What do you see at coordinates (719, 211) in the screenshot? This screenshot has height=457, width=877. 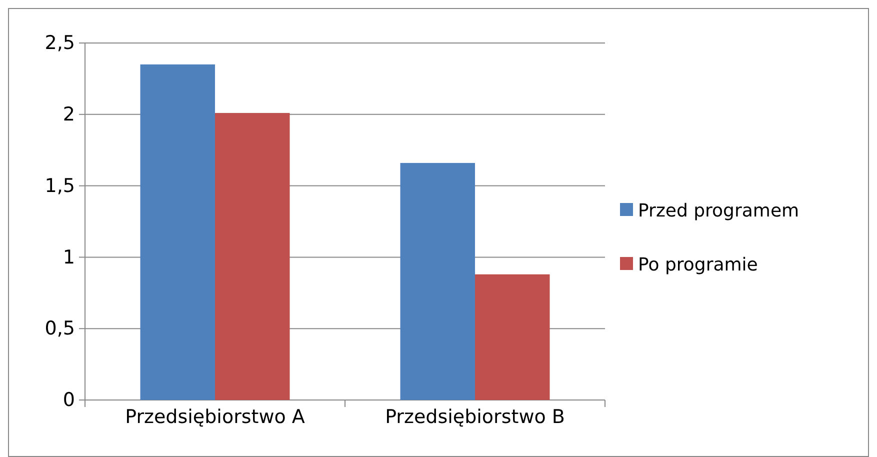 I see `legend-label: Przed programem` at bounding box center [719, 211].